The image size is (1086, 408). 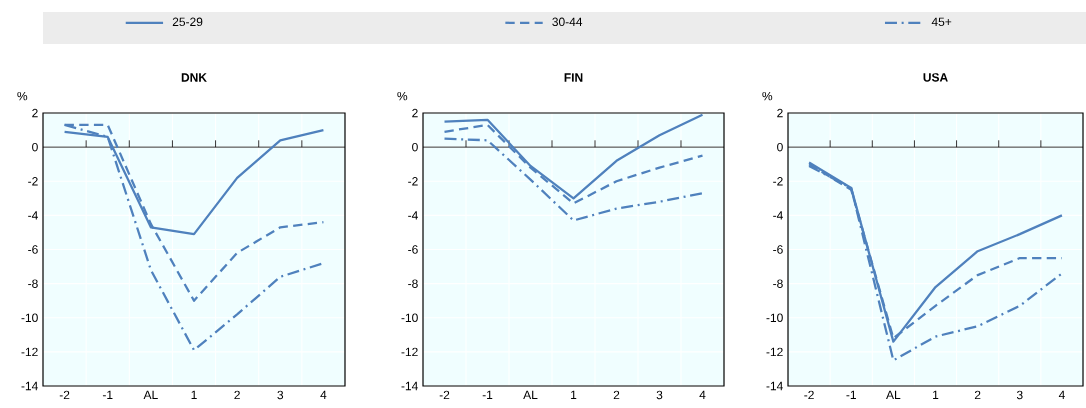 I want to click on legend-label: 25-29, so click(x=187, y=22).